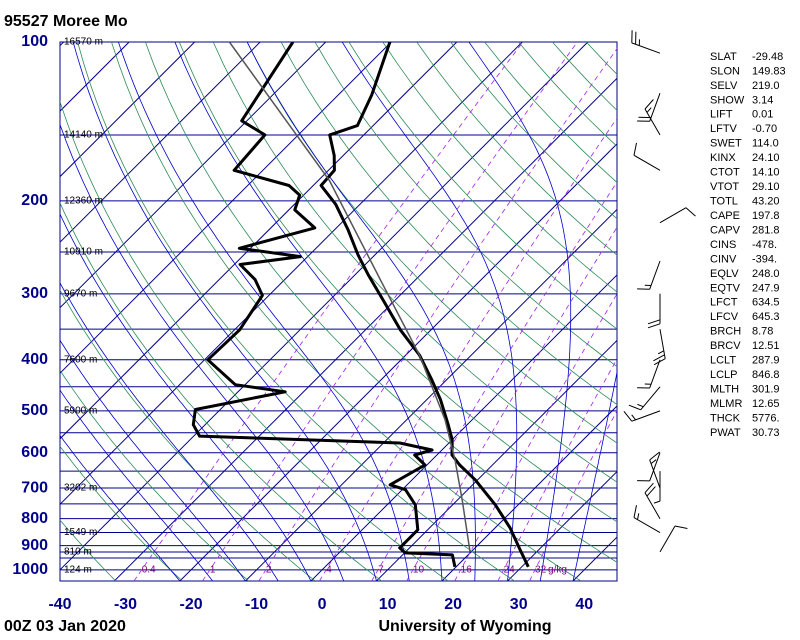  Describe the element at coordinates (723, 158) in the screenshot. I see `index-name: KINX` at that location.